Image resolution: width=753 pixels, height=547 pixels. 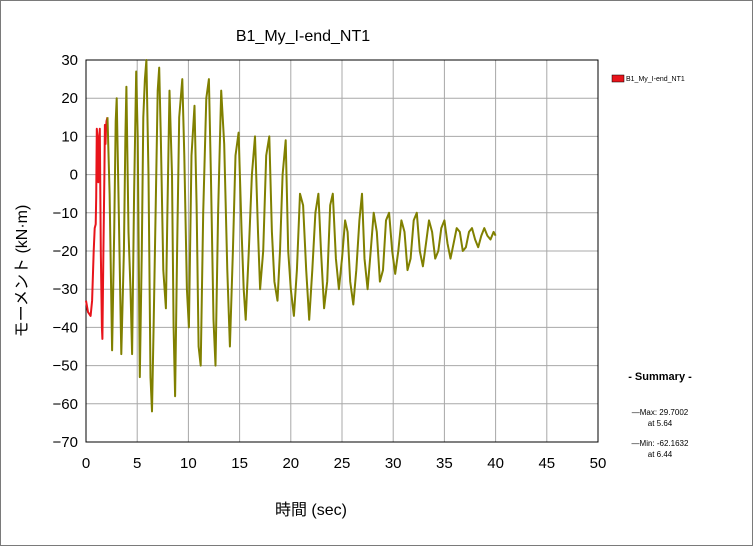 What do you see at coordinates (290, 463) in the screenshot?
I see `x-tick-label: 20` at bounding box center [290, 463].